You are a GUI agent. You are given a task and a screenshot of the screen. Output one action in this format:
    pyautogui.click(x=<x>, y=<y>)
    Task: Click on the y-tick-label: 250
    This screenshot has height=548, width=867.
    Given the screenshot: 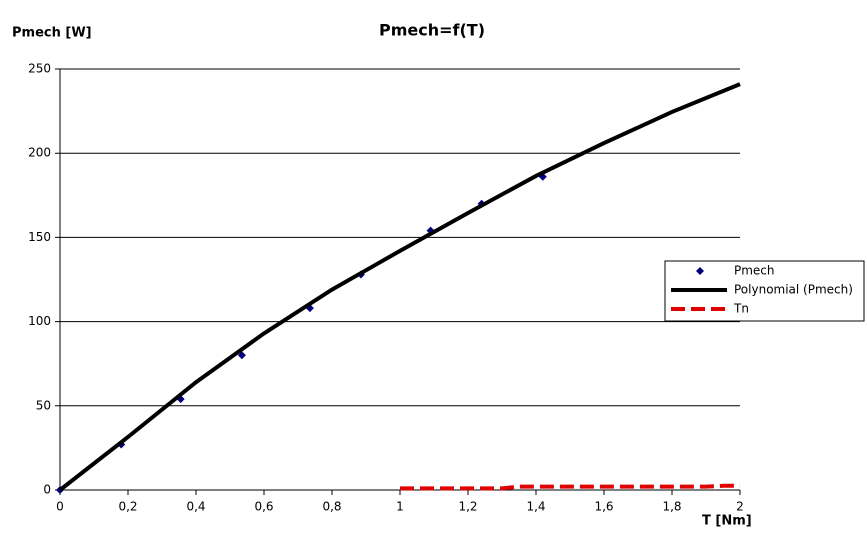 What is the action you would take?
    pyautogui.click(x=39, y=69)
    